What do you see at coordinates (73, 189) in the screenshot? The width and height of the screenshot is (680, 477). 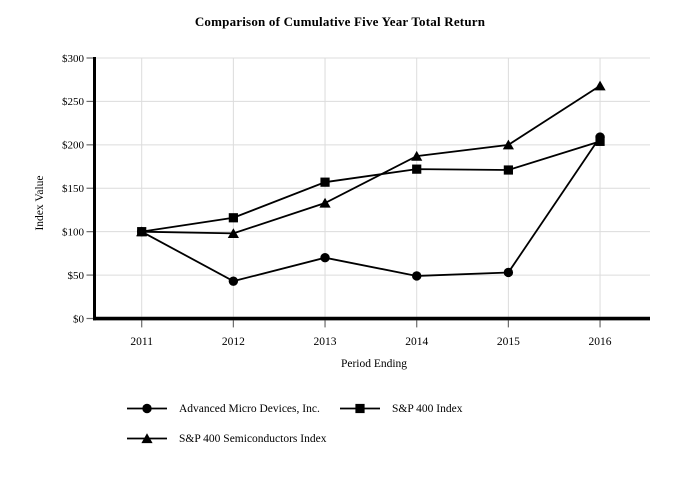 I see `y-tick-label: $150` at bounding box center [73, 189].